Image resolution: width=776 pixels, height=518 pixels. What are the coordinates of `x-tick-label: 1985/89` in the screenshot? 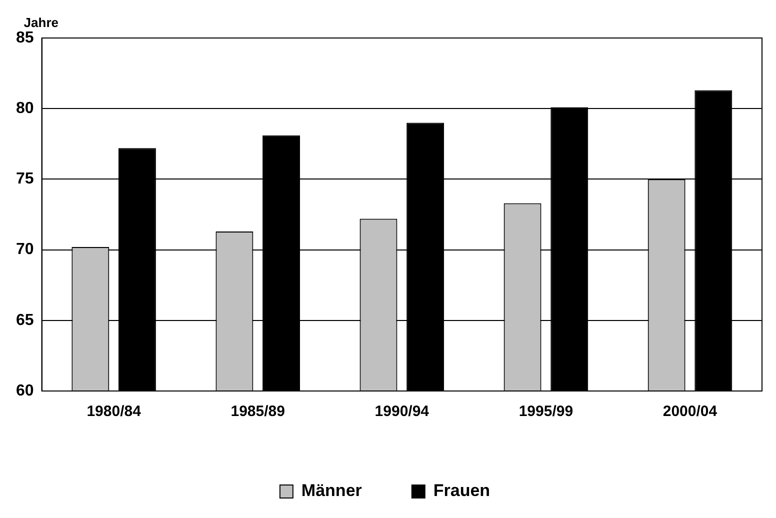 It's located at (257, 411).